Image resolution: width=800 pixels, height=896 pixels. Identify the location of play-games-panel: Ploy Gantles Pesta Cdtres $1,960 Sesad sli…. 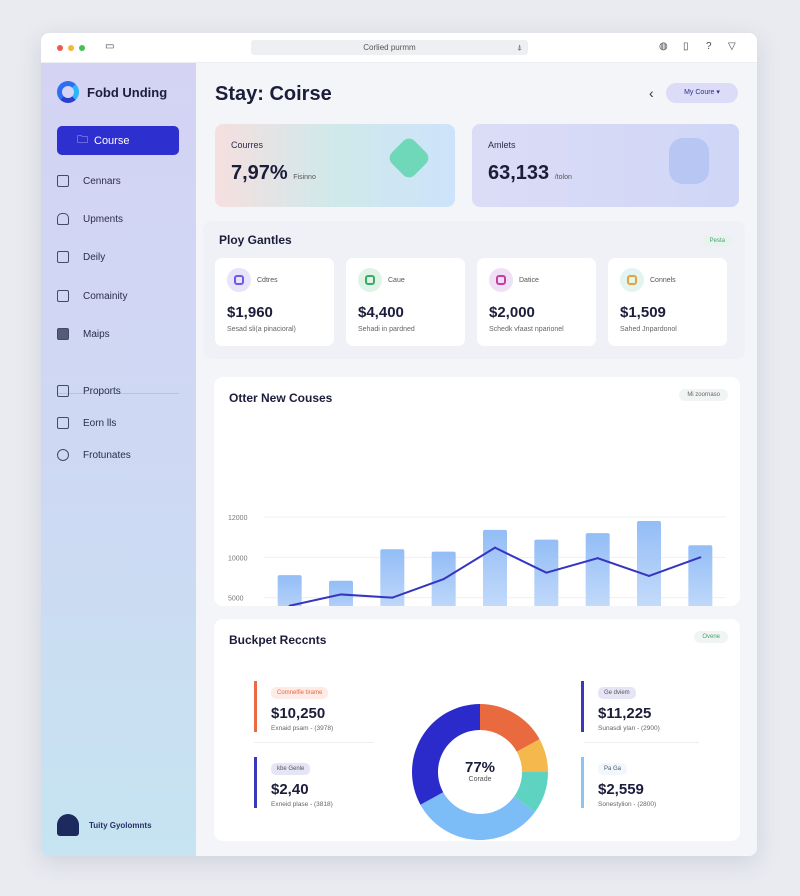
(474, 290).